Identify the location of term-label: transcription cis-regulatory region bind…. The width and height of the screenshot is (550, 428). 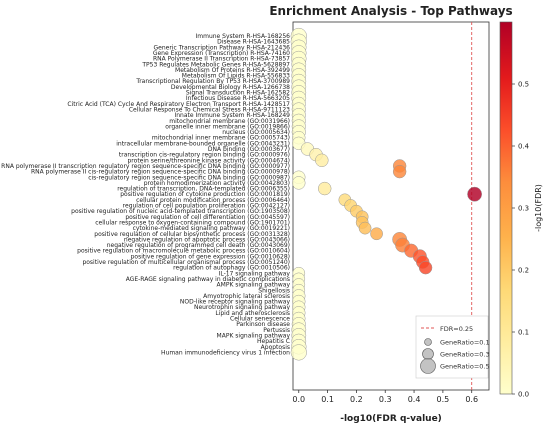
(204, 155).